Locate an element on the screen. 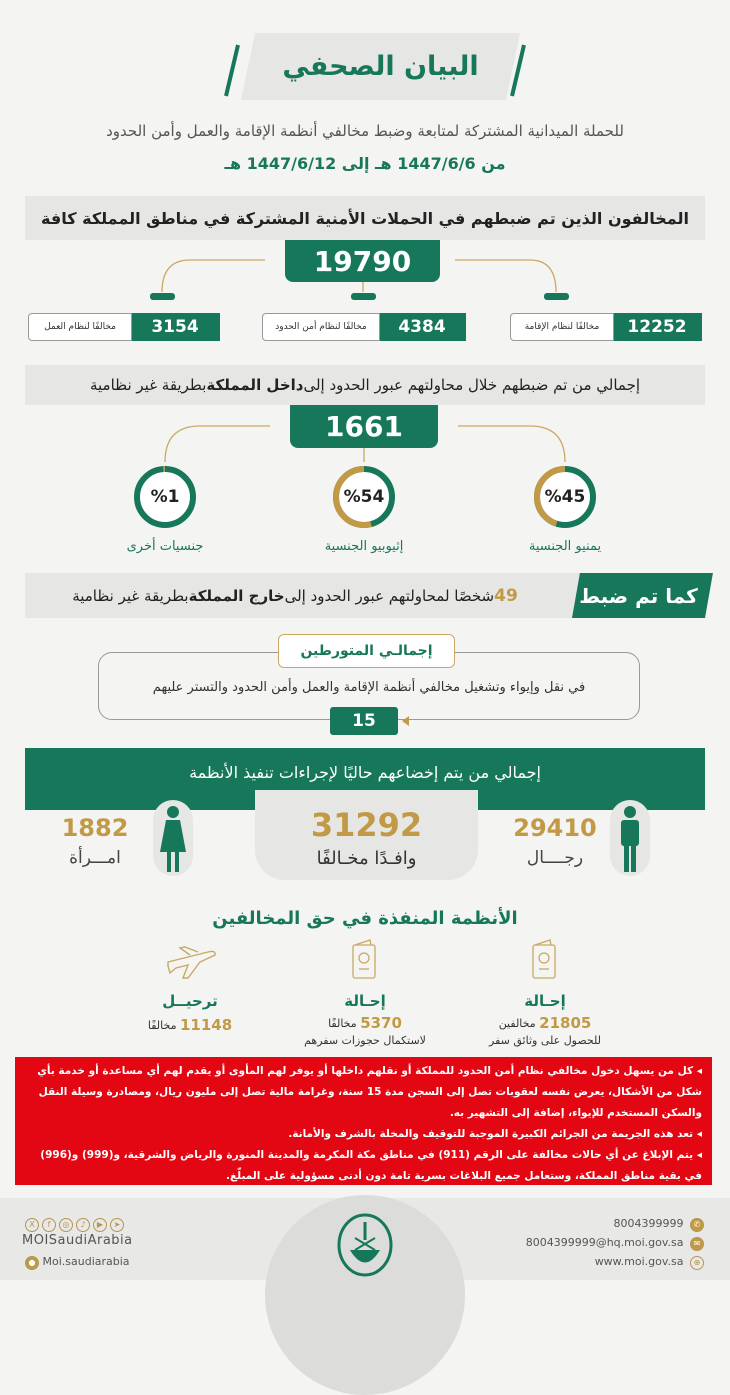  involved-title: إجمالـي المتورطين is located at coordinates (366, 651).